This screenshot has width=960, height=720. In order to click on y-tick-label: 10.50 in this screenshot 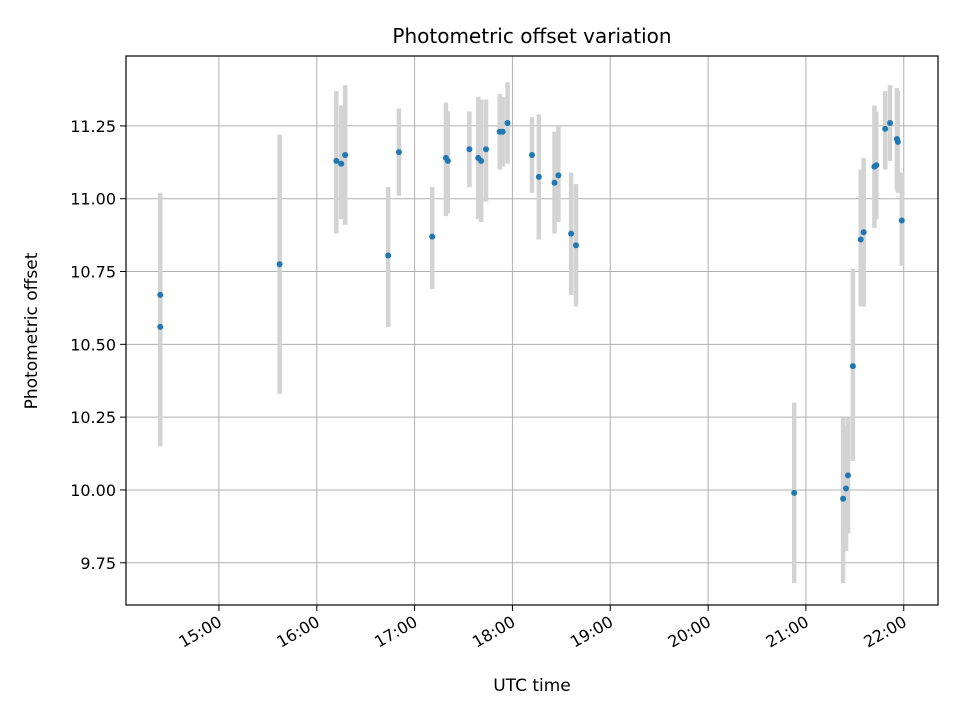, I will do `click(93, 344)`.